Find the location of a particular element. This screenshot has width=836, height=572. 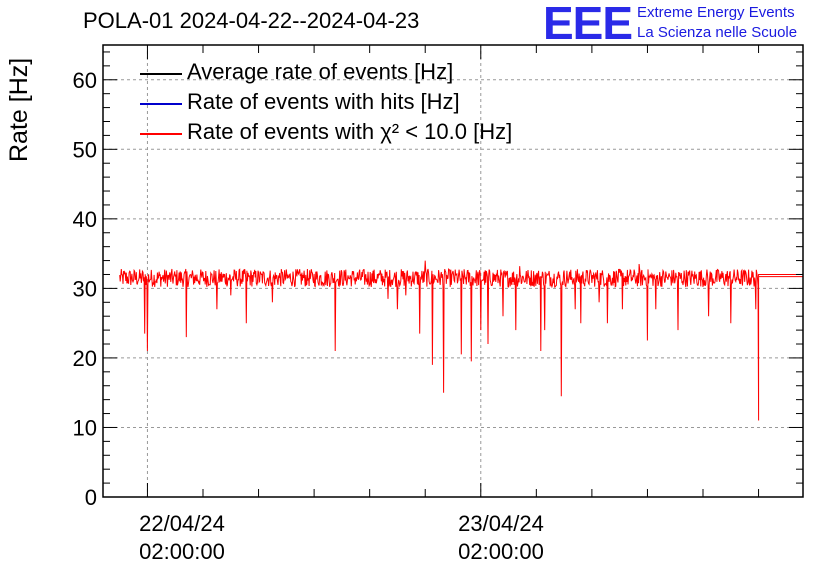

legend-swatch-average is located at coordinates (161, 74).